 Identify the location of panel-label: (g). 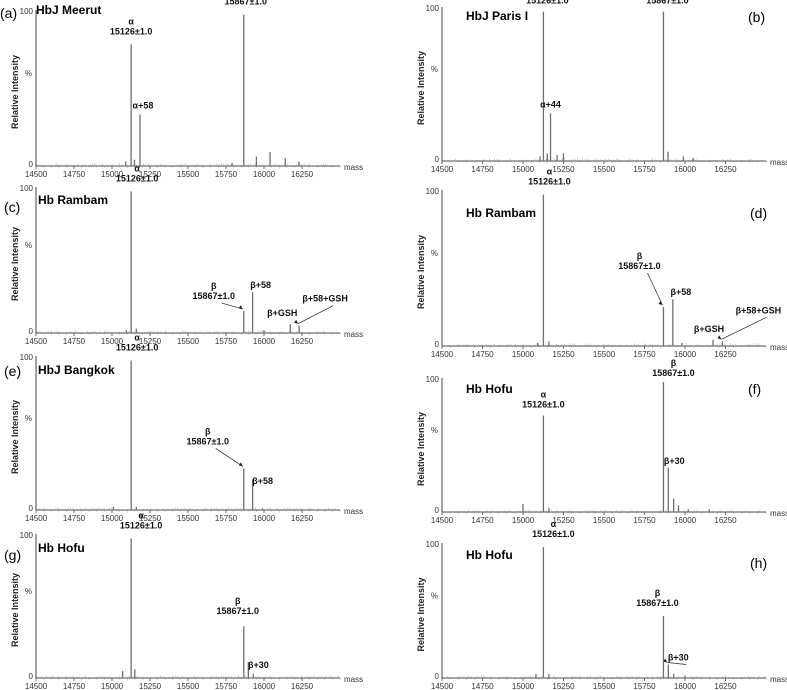
(12, 555).